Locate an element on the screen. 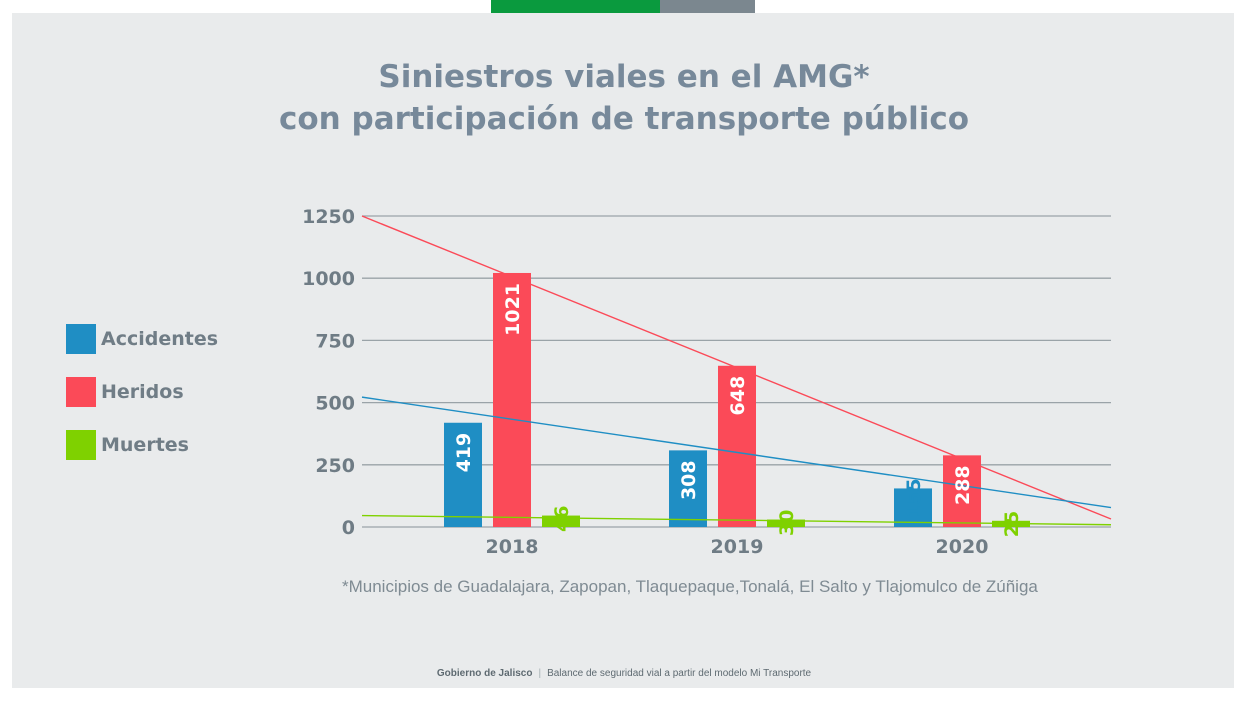 The image size is (1248, 703). bar-muertes-2019 is located at coordinates (786, 523).